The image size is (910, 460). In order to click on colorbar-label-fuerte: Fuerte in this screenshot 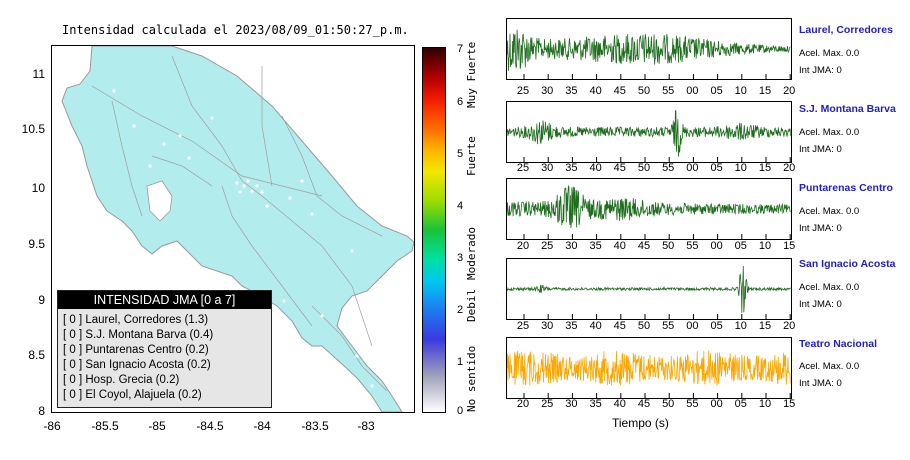, I will do `click(471, 156)`.